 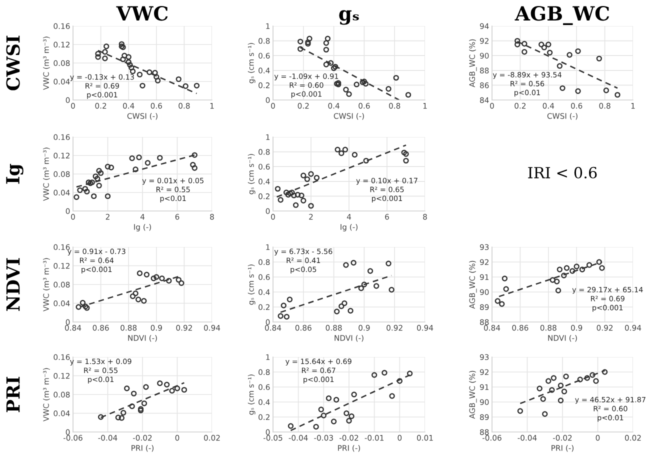 What do you see at coordinates (13, 284) in the screenshot?
I see `text: NDVI` at bounding box center [13, 284].